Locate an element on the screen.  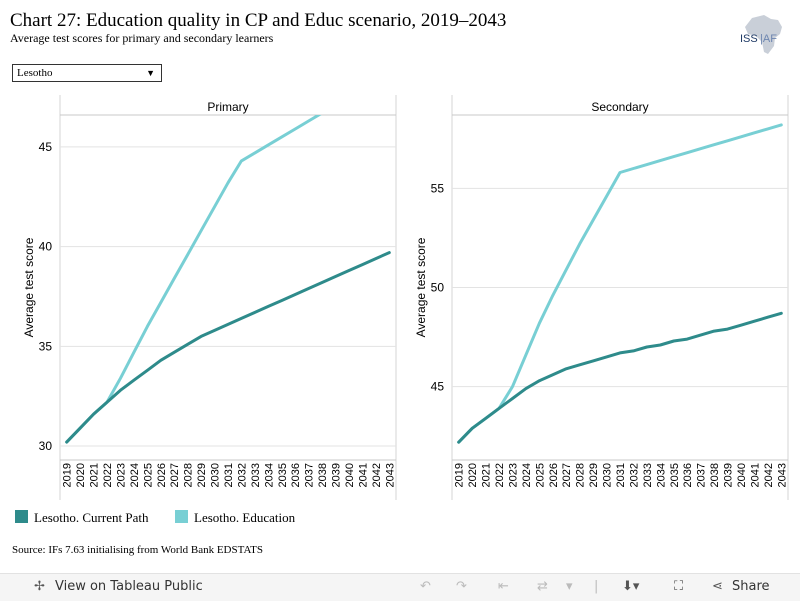
primary-x-tick-label: 2038 is located at coordinates (323, 475).